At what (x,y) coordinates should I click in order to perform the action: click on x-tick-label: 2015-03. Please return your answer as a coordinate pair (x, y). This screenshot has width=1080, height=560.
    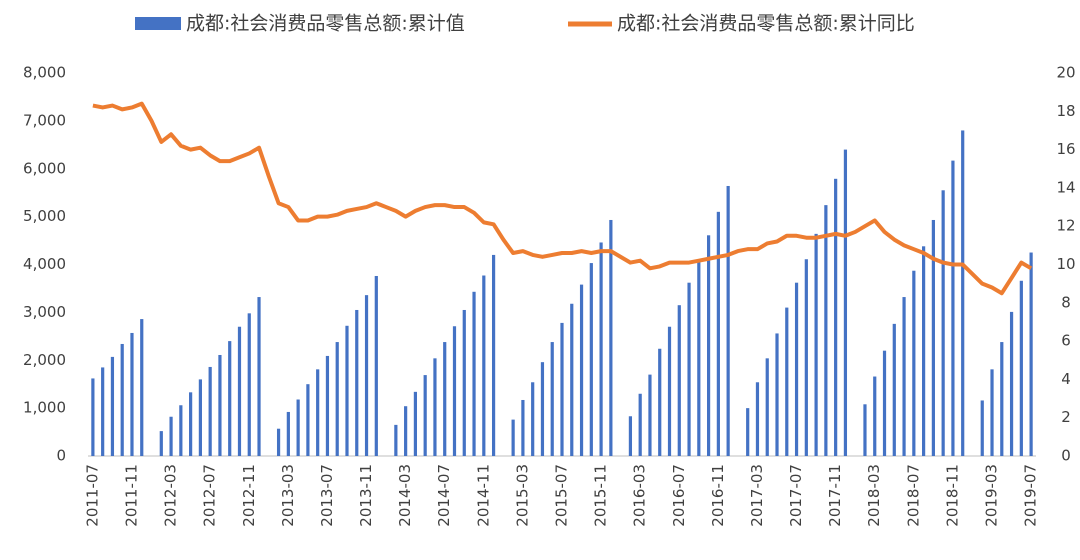
    Looking at the image, I should click on (522, 495).